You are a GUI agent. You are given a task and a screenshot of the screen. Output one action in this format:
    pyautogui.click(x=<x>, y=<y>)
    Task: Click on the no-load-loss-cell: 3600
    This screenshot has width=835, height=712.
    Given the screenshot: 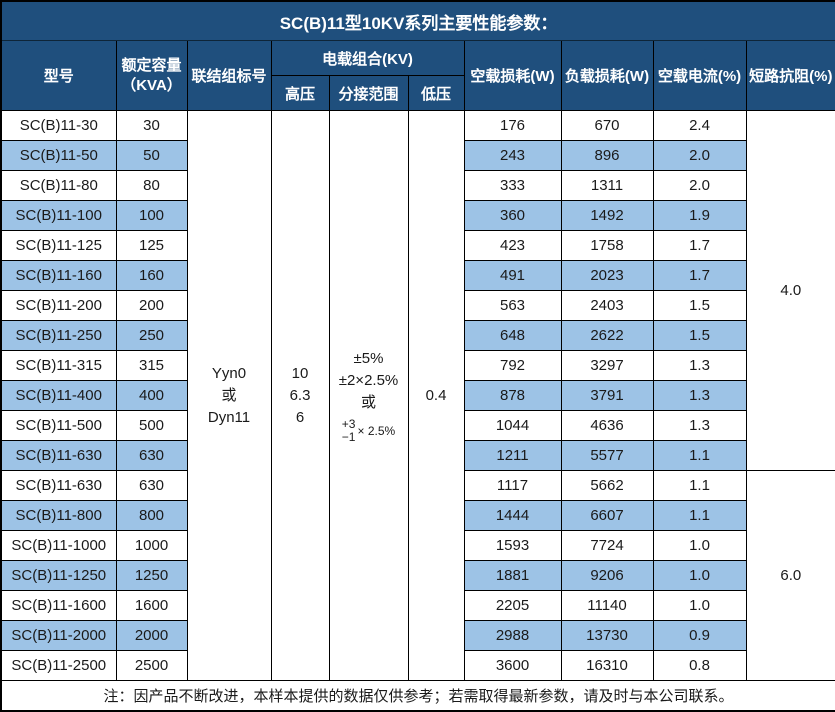 What is the action you would take?
    pyautogui.click(x=512, y=665)
    